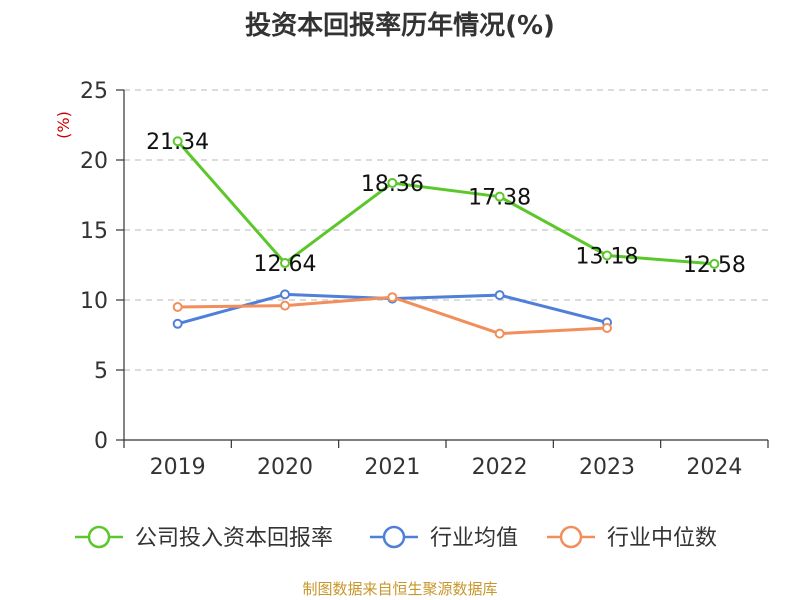 Image resolution: width=800 pixels, height=600 pixels. What do you see at coordinates (399, 589) in the screenshot?
I see `source-note: 制图数据来自恒生聚源数据库` at bounding box center [399, 589].